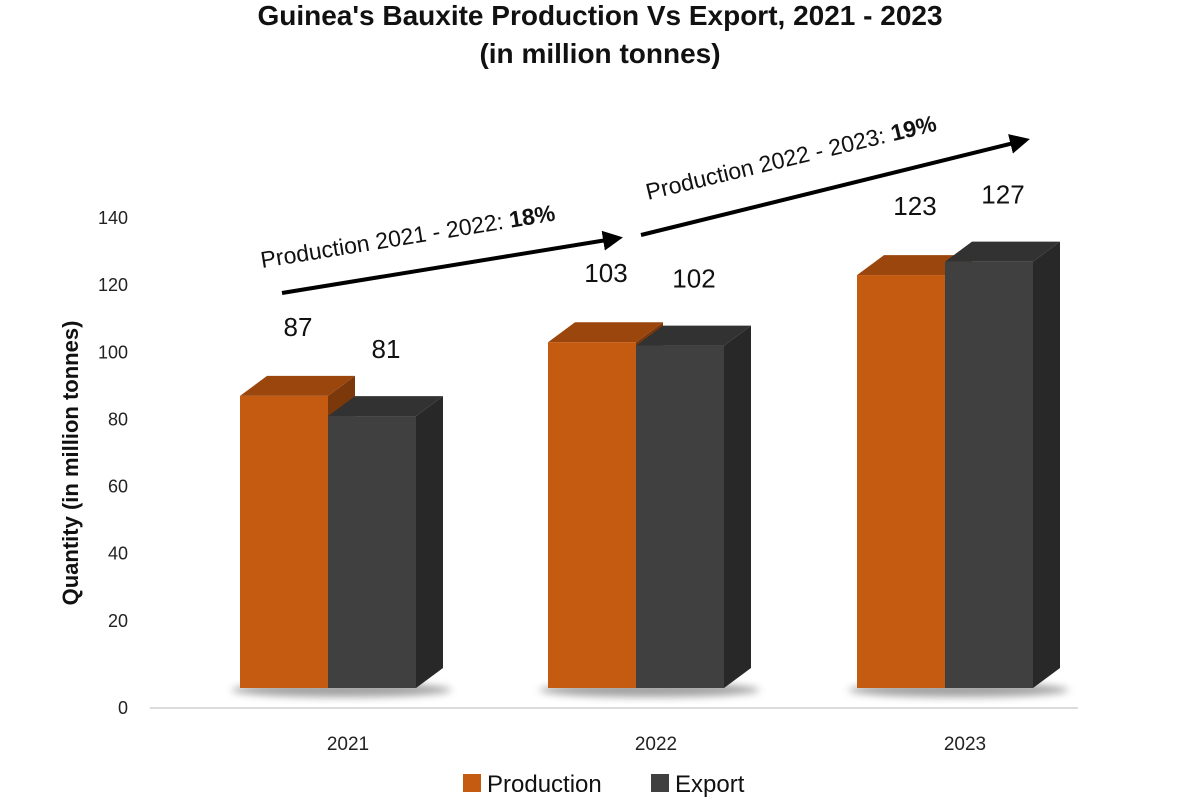  What do you see at coordinates (656, 744) in the screenshot?
I see `x-tick-label: 2022` at bounding box center [656, 744].